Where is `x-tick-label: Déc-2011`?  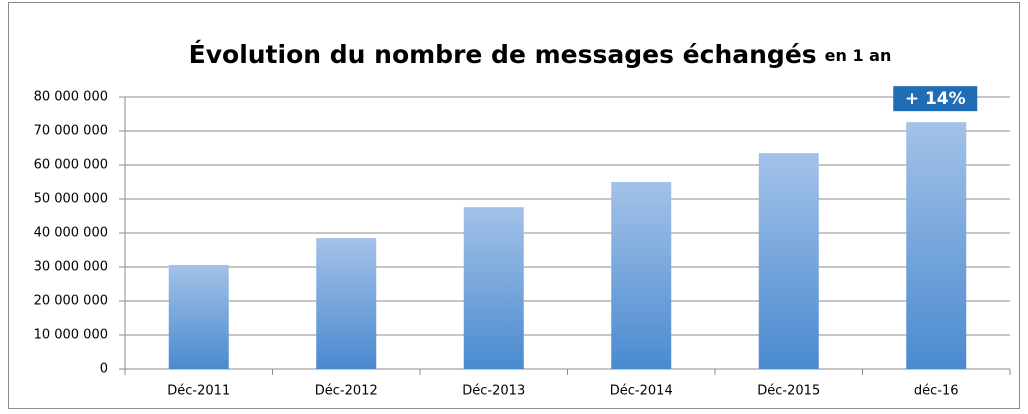
x-tick-label: Déc-2011 is located at coordinates (198, 391).